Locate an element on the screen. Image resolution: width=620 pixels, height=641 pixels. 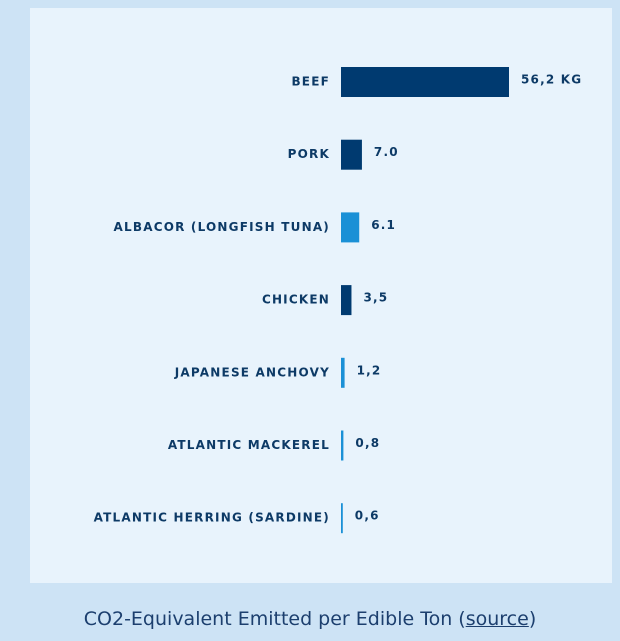
value-label: 6.1 is located at coordinates (383, 225).